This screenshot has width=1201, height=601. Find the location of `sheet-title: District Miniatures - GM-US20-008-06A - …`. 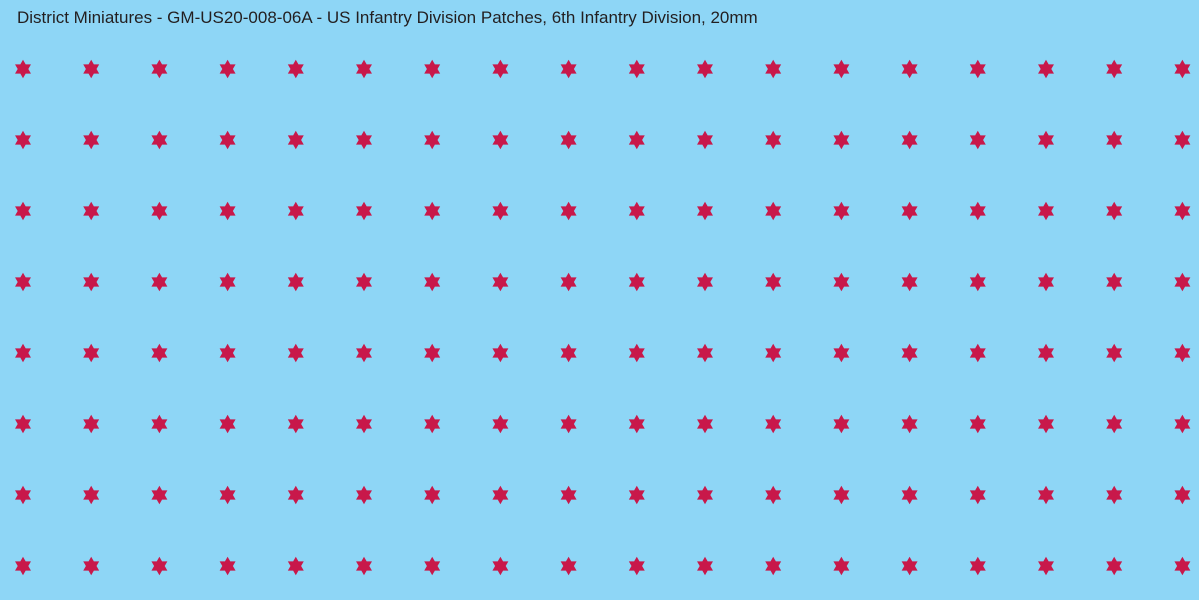

sheet-title: District Miniatures - GM-US20-008-06A - … is located at coordinates (387, 17).